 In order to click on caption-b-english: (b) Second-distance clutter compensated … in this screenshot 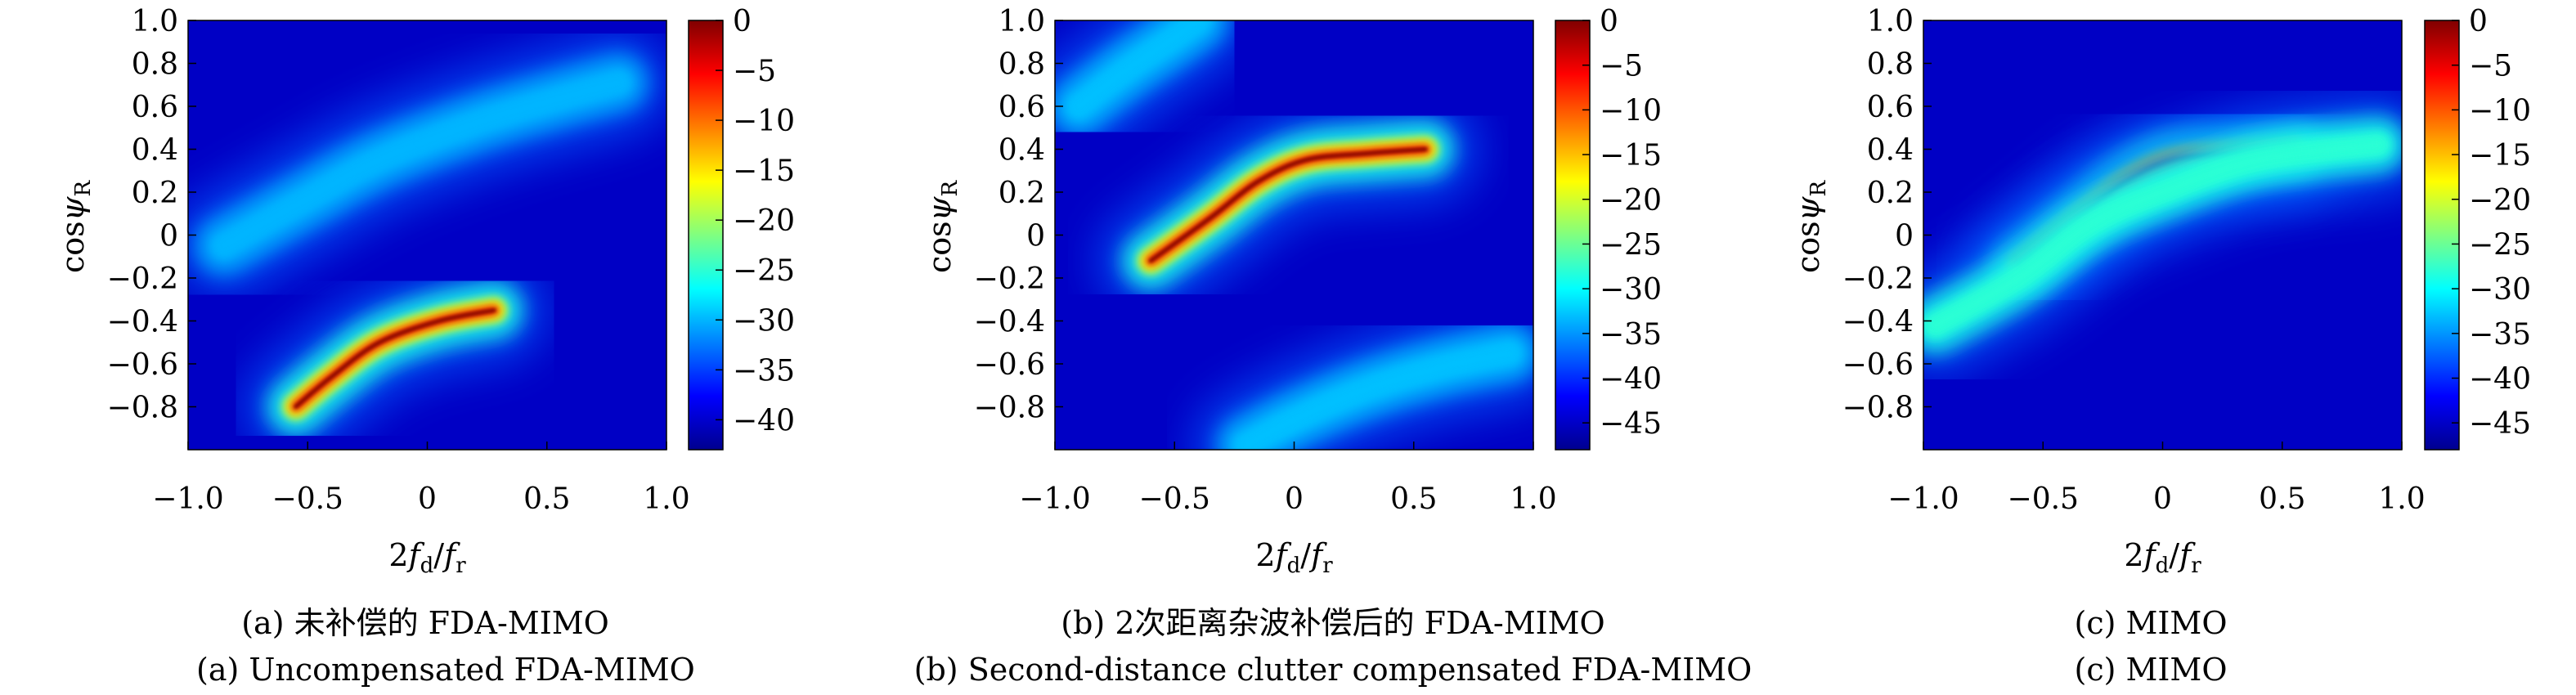, I will do `click(1332, 670)`.